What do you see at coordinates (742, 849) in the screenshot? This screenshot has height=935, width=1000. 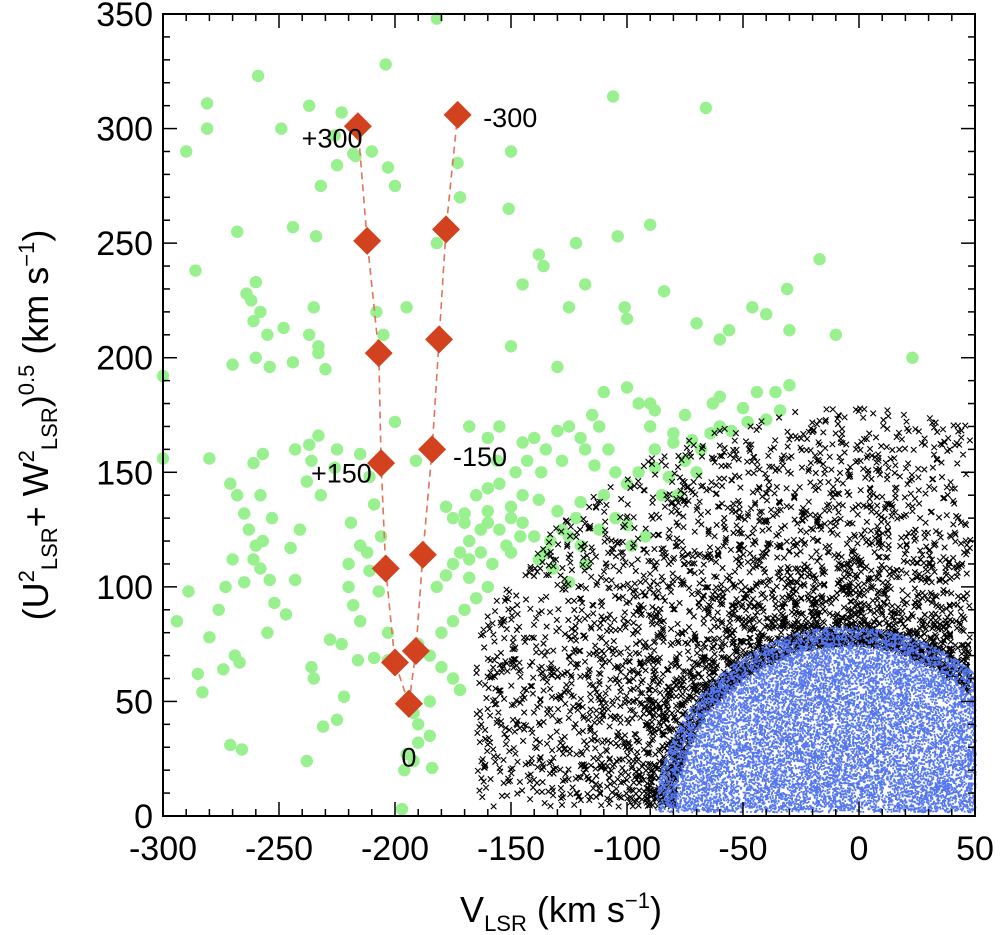 I see `x-tick-label: -50` at bounding box center [742, 849].